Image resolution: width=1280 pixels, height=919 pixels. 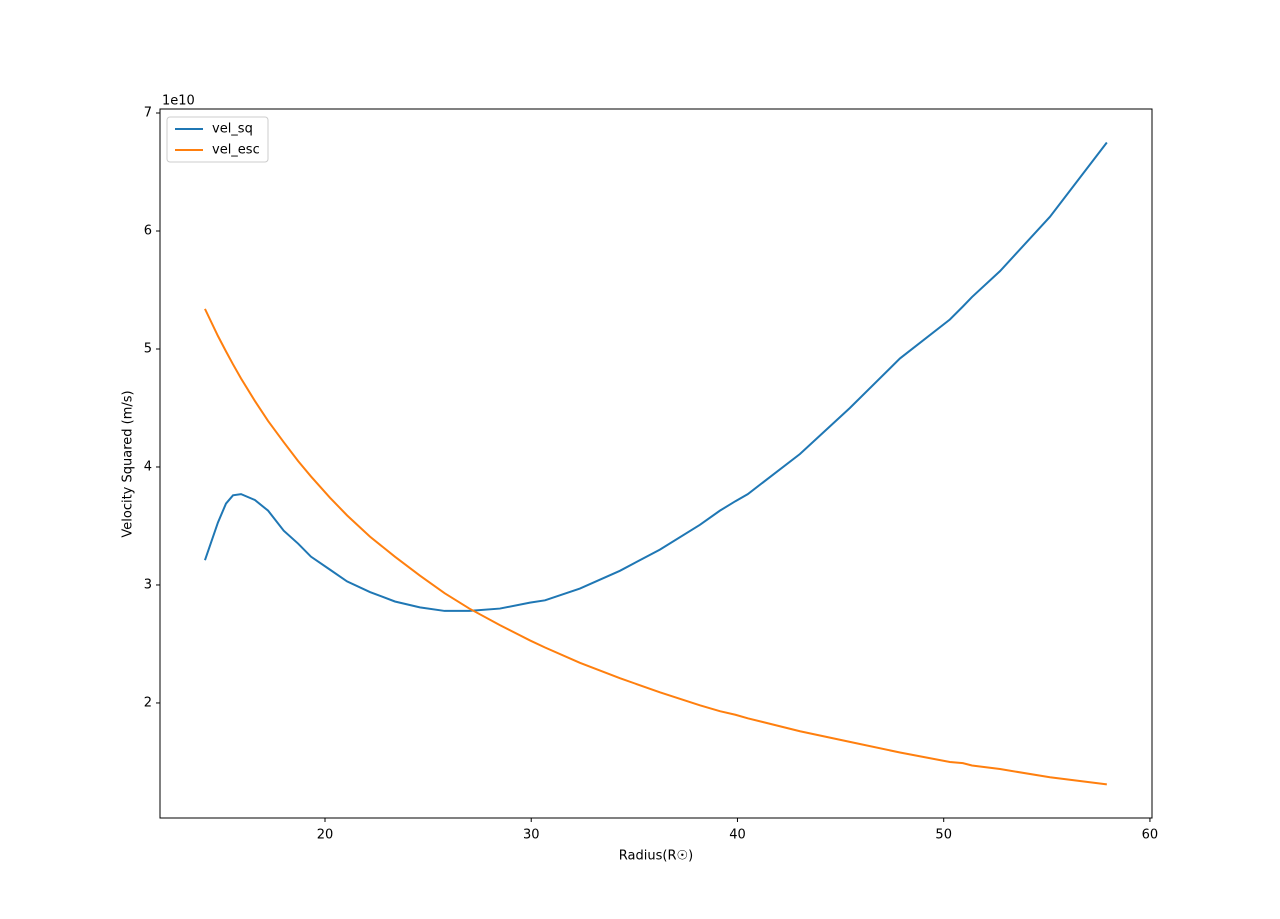 What do you see at coordinates (531, 835) in the screenshot?
I see `x-tick-label: 30` at bounding box center [531, 835].